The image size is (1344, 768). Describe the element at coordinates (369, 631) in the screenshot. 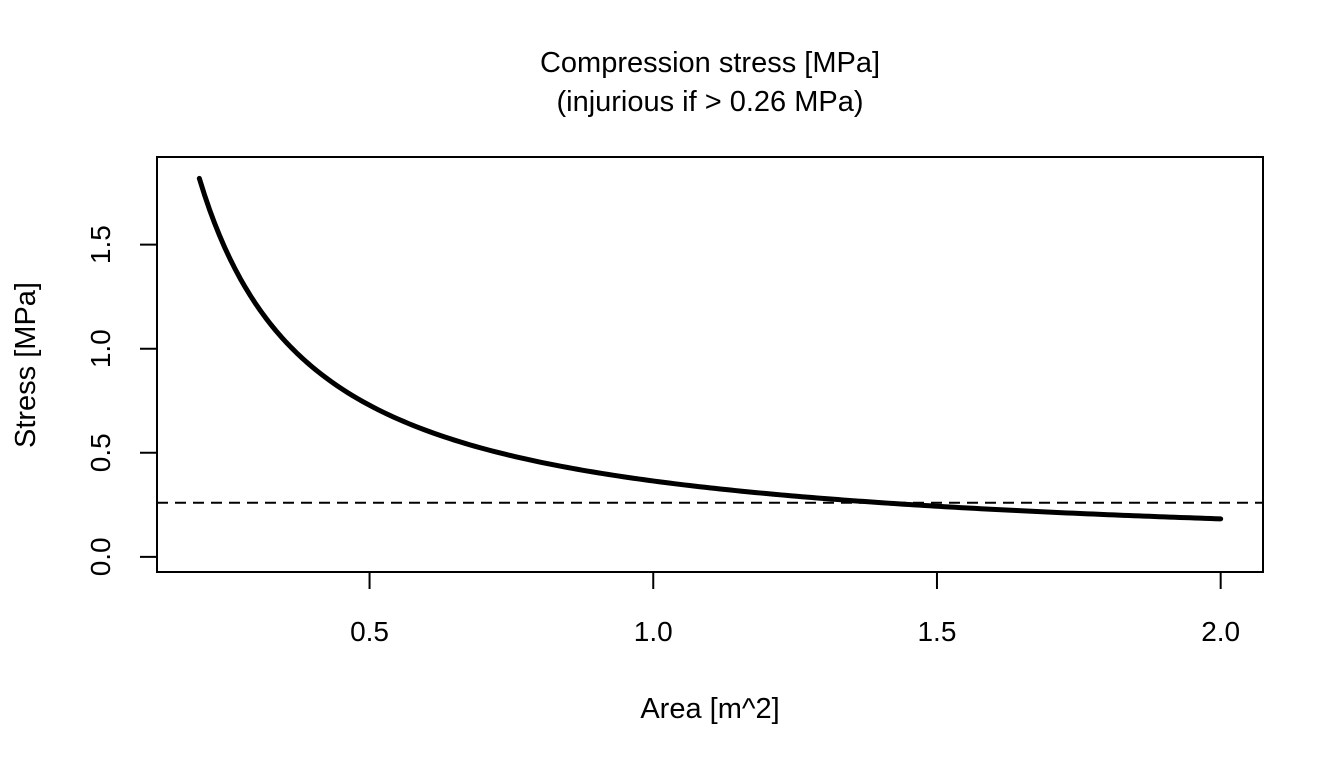

I see `x-tick-label: 0.5` at that location.